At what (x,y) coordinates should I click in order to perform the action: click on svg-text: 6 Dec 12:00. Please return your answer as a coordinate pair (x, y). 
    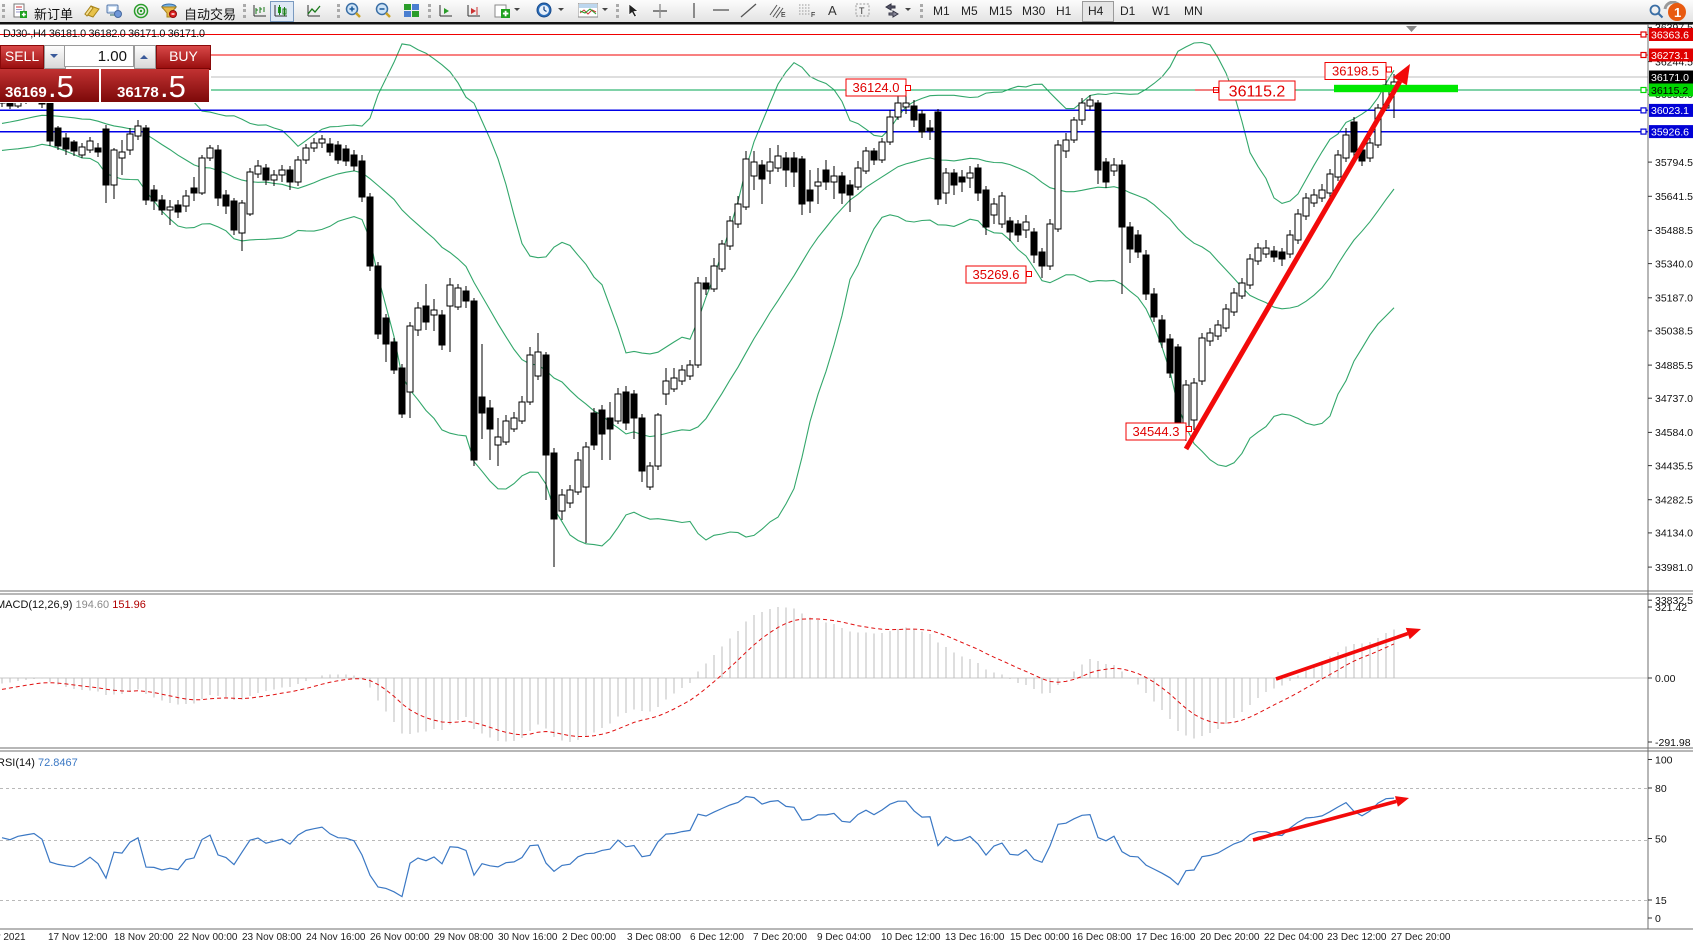
    Looking at the image, I should click on (717, 937).